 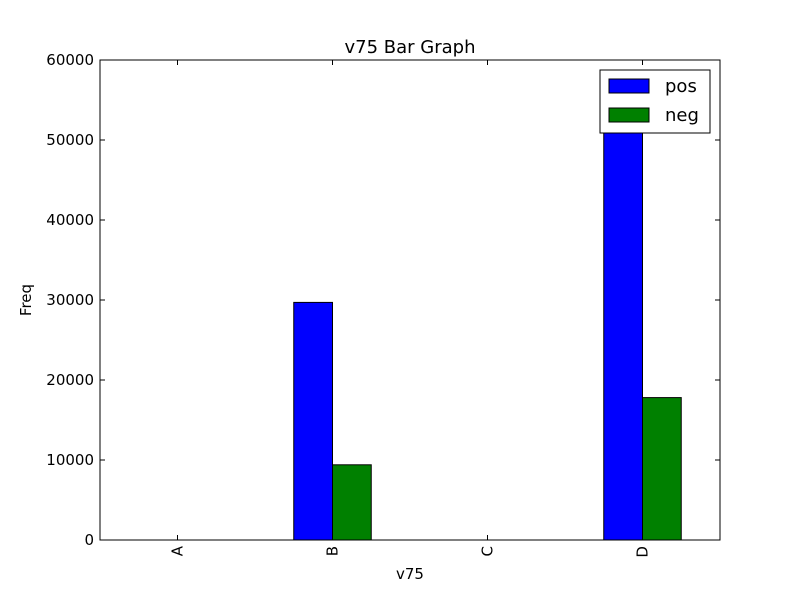 I want to click on legend-label-neg: neg, so click(x=682, y=115).